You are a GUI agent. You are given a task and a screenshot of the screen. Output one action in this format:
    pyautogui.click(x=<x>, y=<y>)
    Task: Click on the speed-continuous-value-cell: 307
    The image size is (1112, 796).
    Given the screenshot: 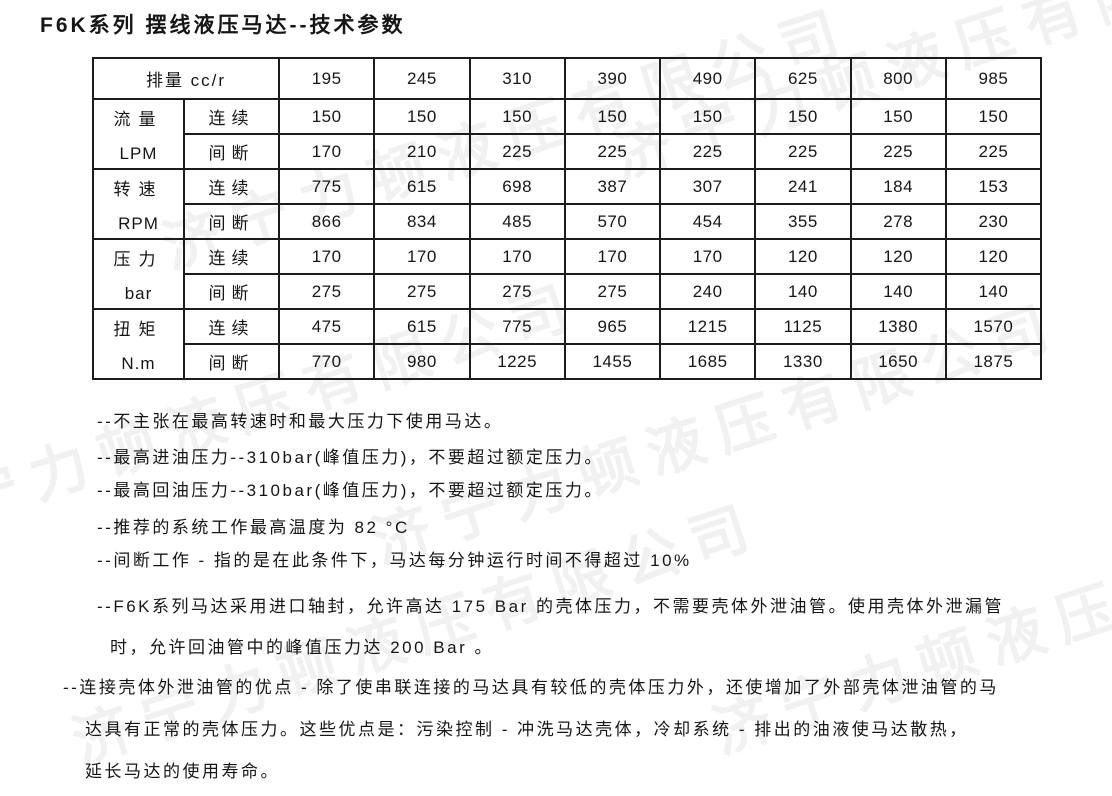 What is the action you would take?
    pyautogui.click(x=708, y=186)
    